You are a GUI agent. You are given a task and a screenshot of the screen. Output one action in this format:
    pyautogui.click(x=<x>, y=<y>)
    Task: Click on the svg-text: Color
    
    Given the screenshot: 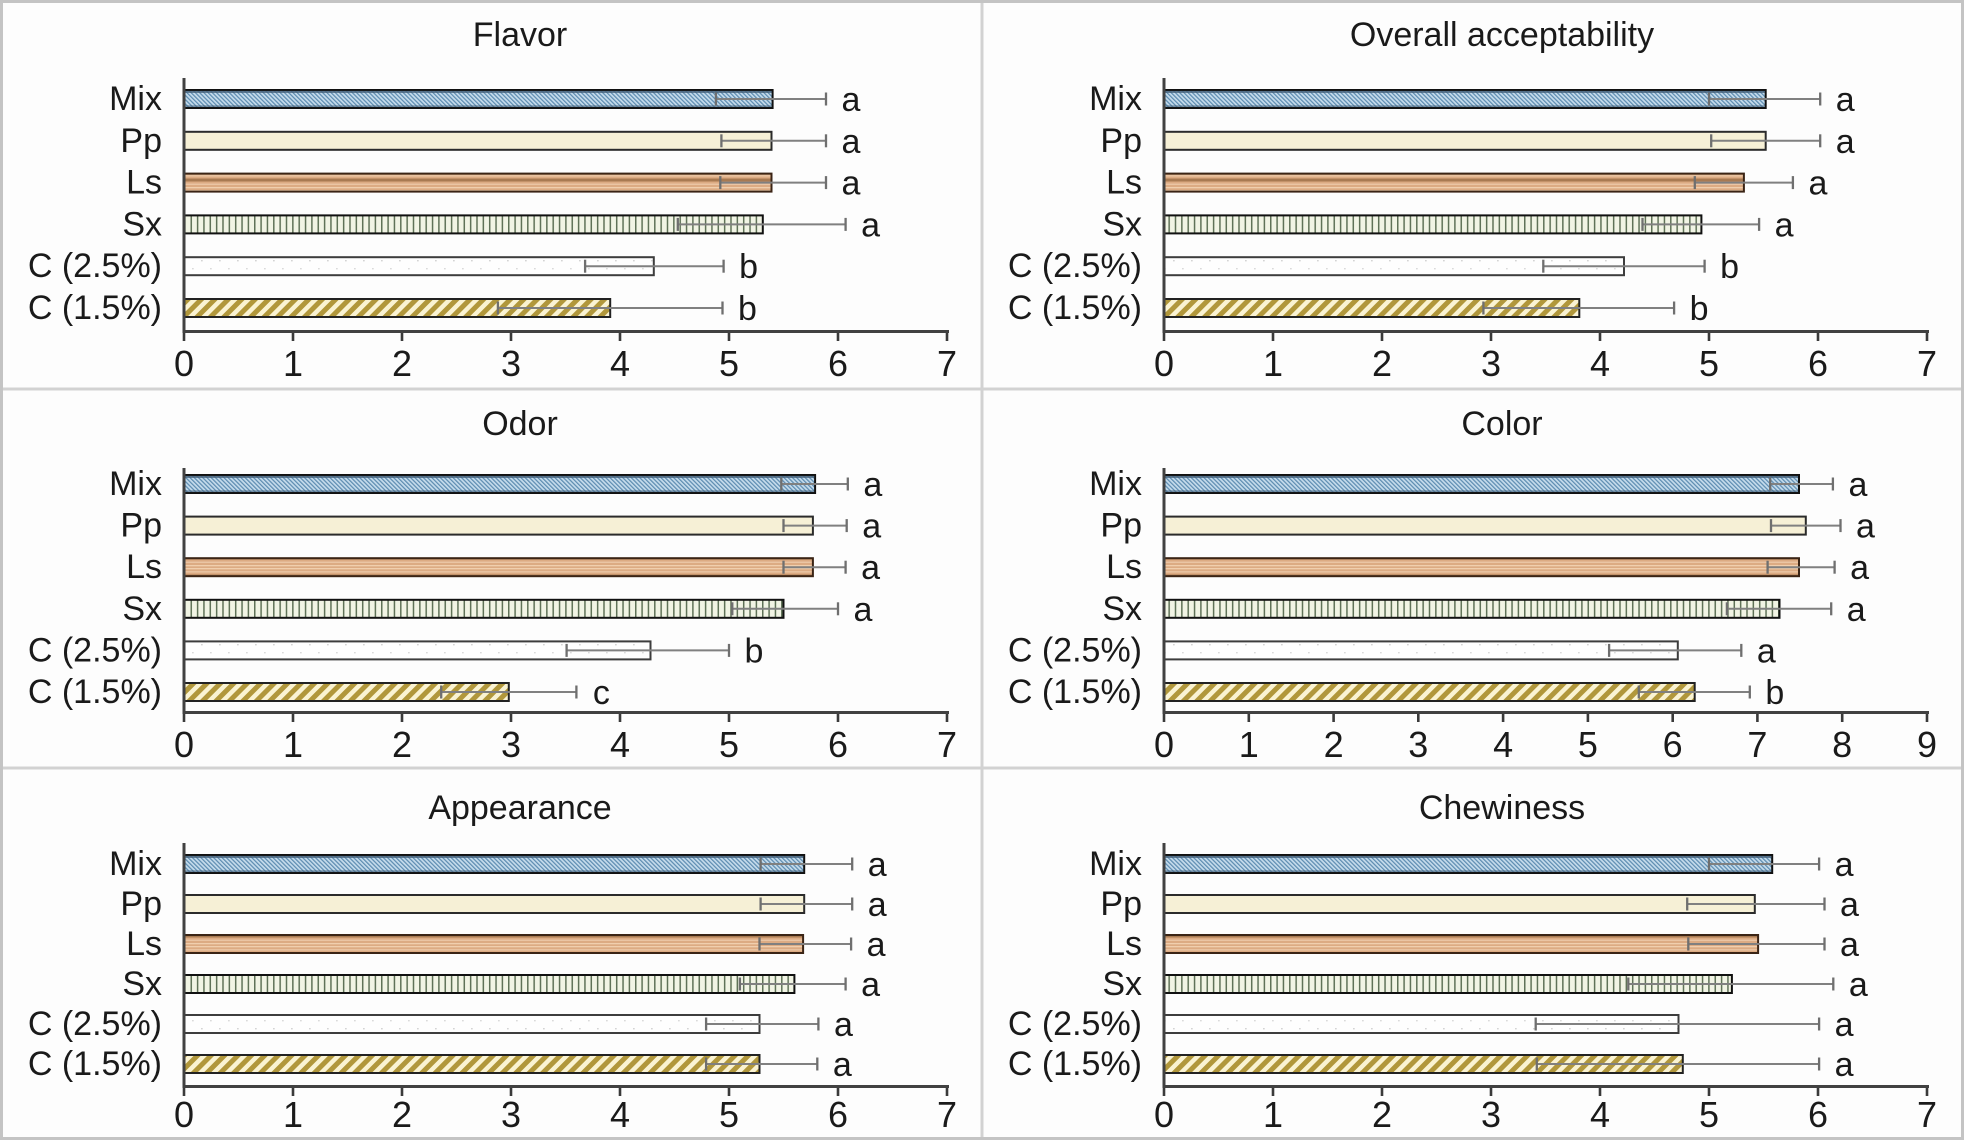 What is the action you would take?
    pyautogui.click(x=1501, y=424)
    